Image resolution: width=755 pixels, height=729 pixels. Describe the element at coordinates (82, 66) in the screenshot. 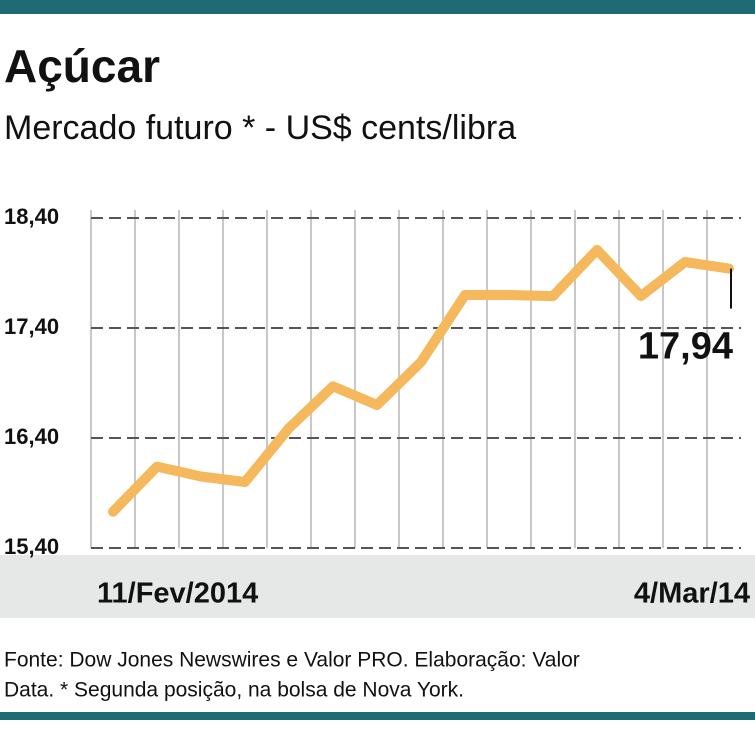

I see `chart-title: Açúcar` at that location.